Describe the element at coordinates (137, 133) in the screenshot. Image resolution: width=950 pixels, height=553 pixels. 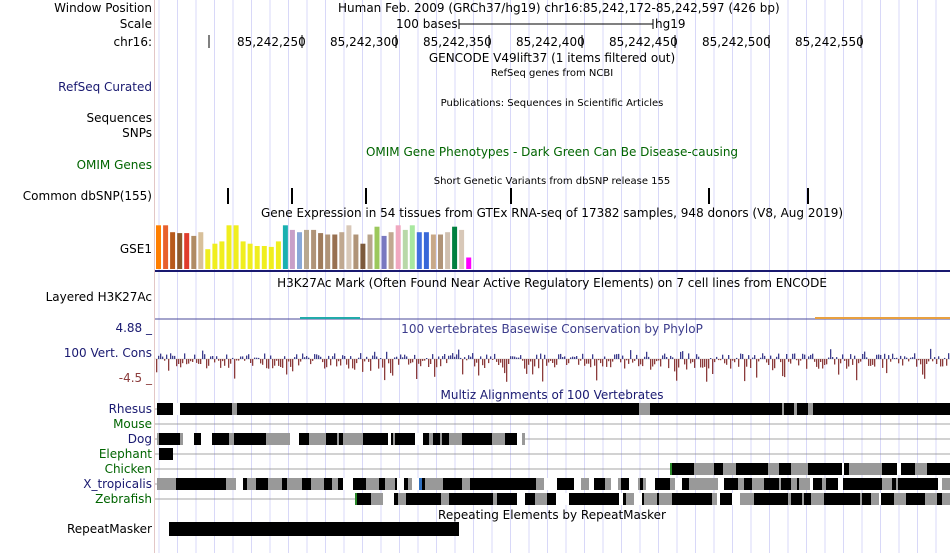
I see `snps-track-label: SNPs` at that location.